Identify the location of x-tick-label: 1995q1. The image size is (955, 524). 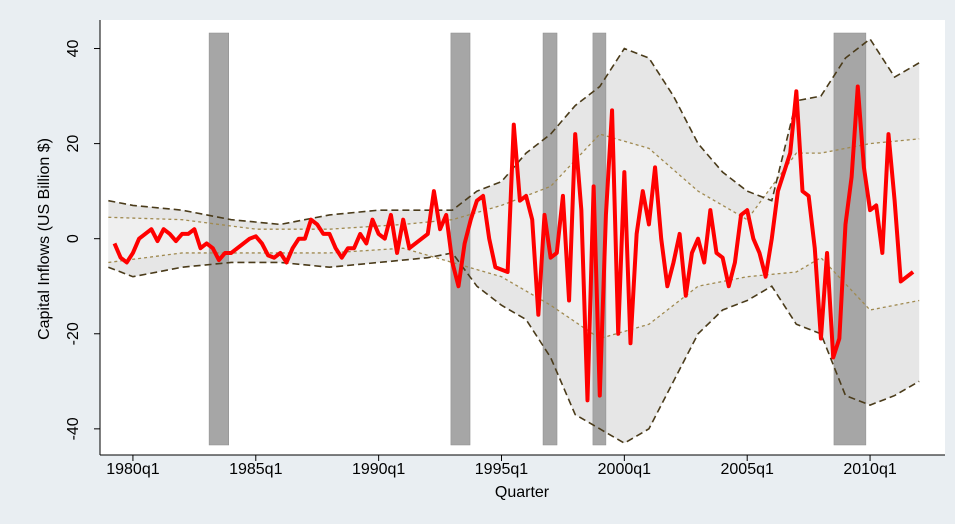
(501, 469).